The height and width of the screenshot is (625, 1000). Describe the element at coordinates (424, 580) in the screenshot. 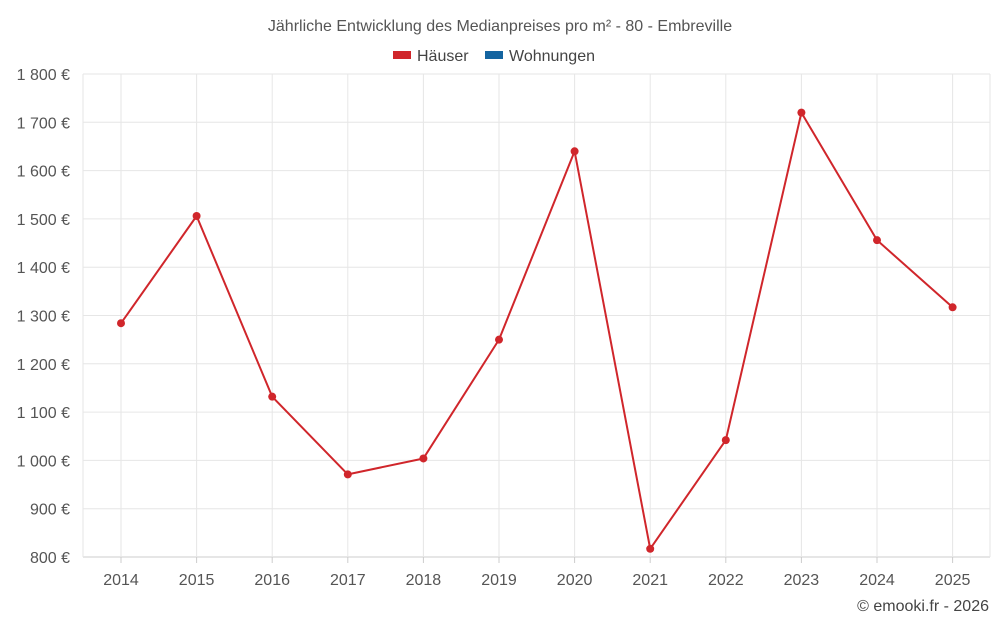

I see `x-tick-label: 2018` at that location.